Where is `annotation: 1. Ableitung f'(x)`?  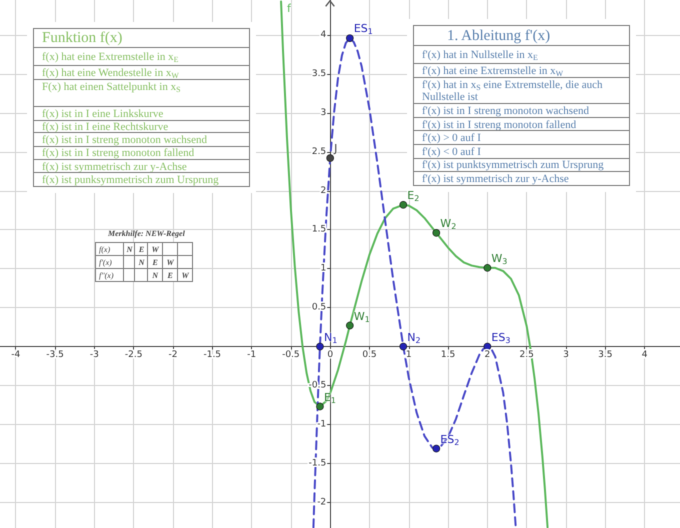 annotation: 1. Ableitung f'(x) is located at coordinates (498, 36).